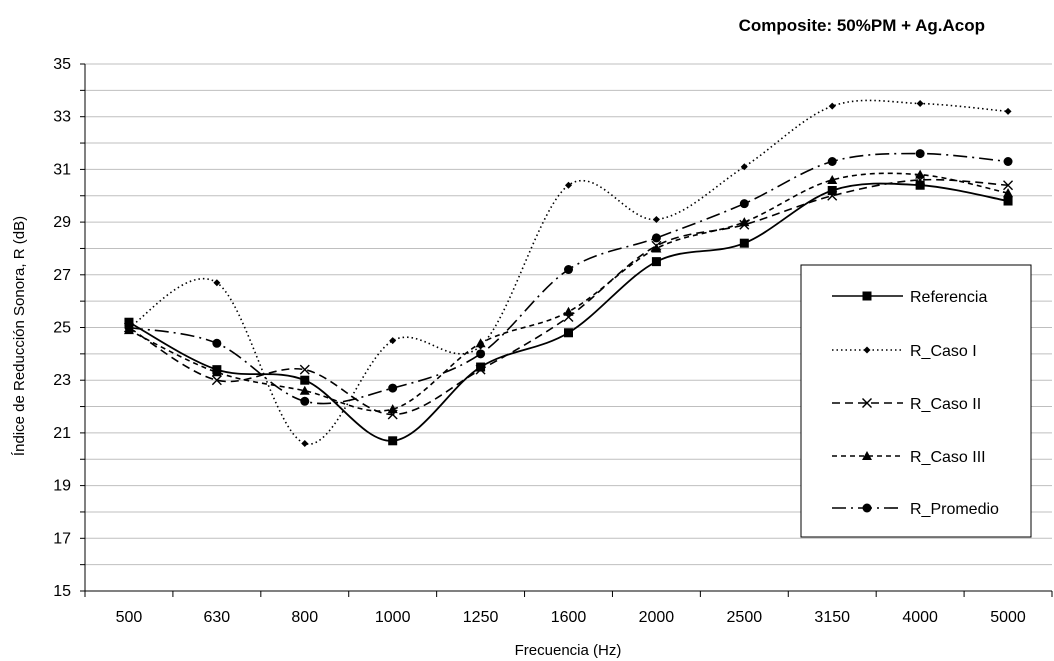 The width and height of the screenshot is (1054, 661). Describe the element at coordinates (945, 404) in the screenshot. I see `legend-label: R_Caso II` at that location.